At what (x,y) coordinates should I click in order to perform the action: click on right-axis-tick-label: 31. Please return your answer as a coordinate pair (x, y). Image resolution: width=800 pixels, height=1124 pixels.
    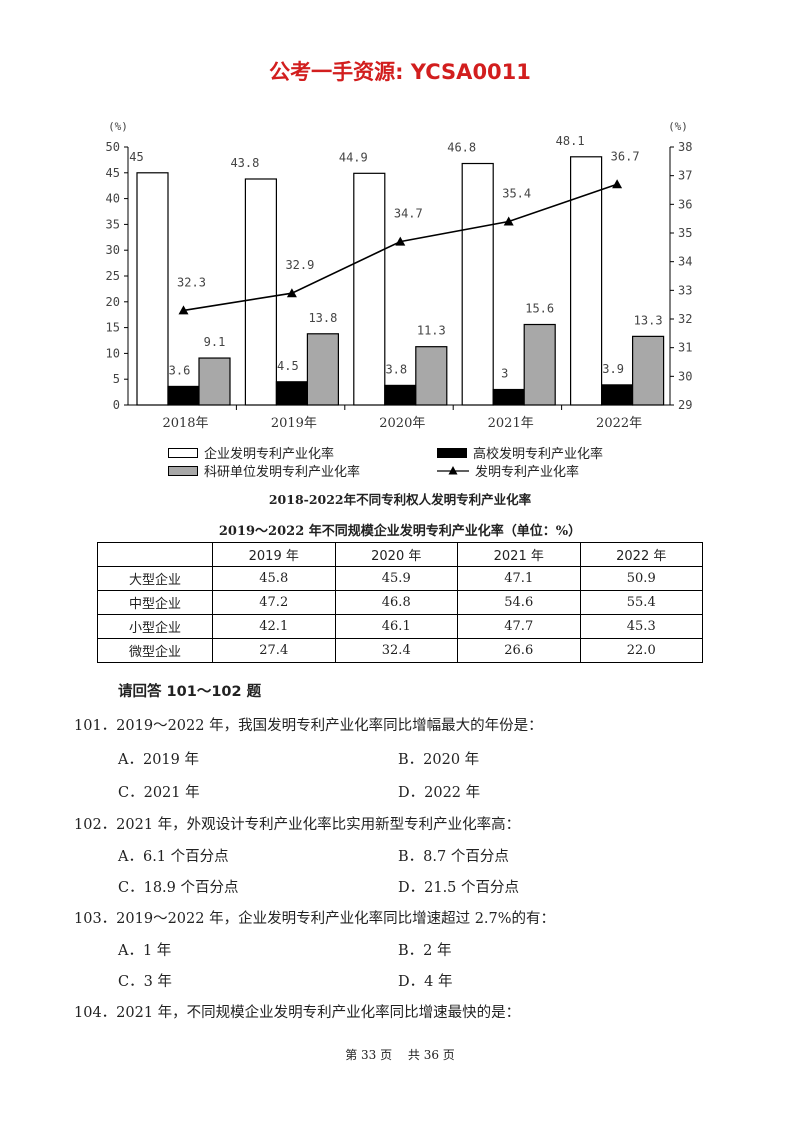
    Looking at the image, I should click on (685, 348).